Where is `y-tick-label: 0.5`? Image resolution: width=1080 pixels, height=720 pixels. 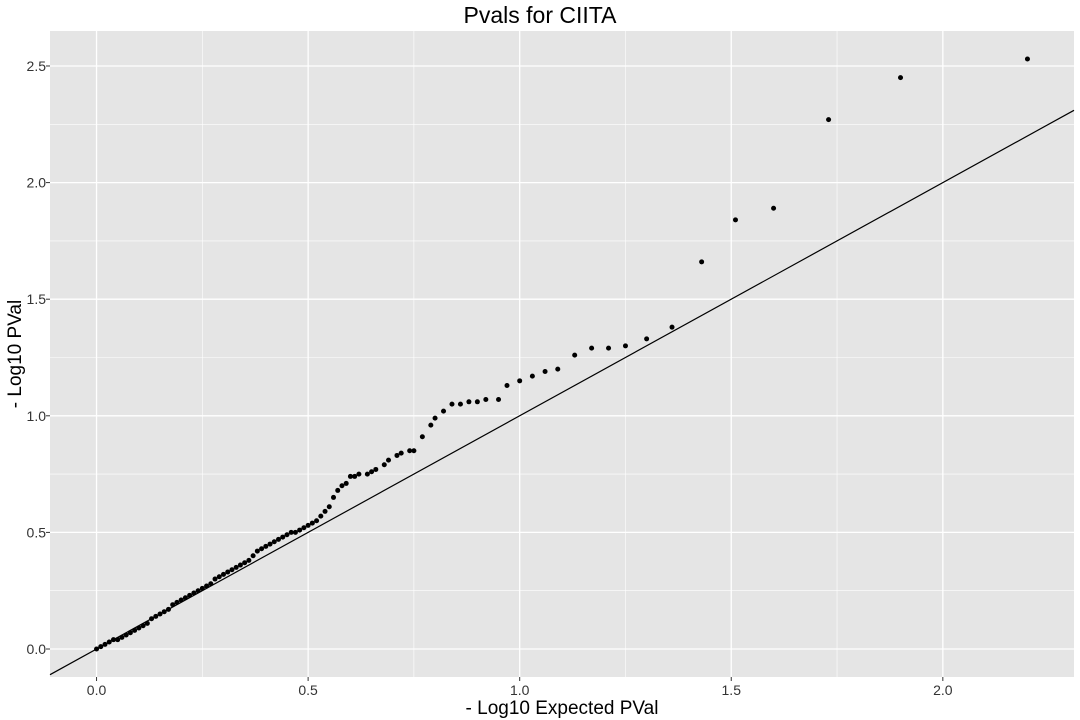 y-tick-label: 0.5 is located at coordinates (37, 532).